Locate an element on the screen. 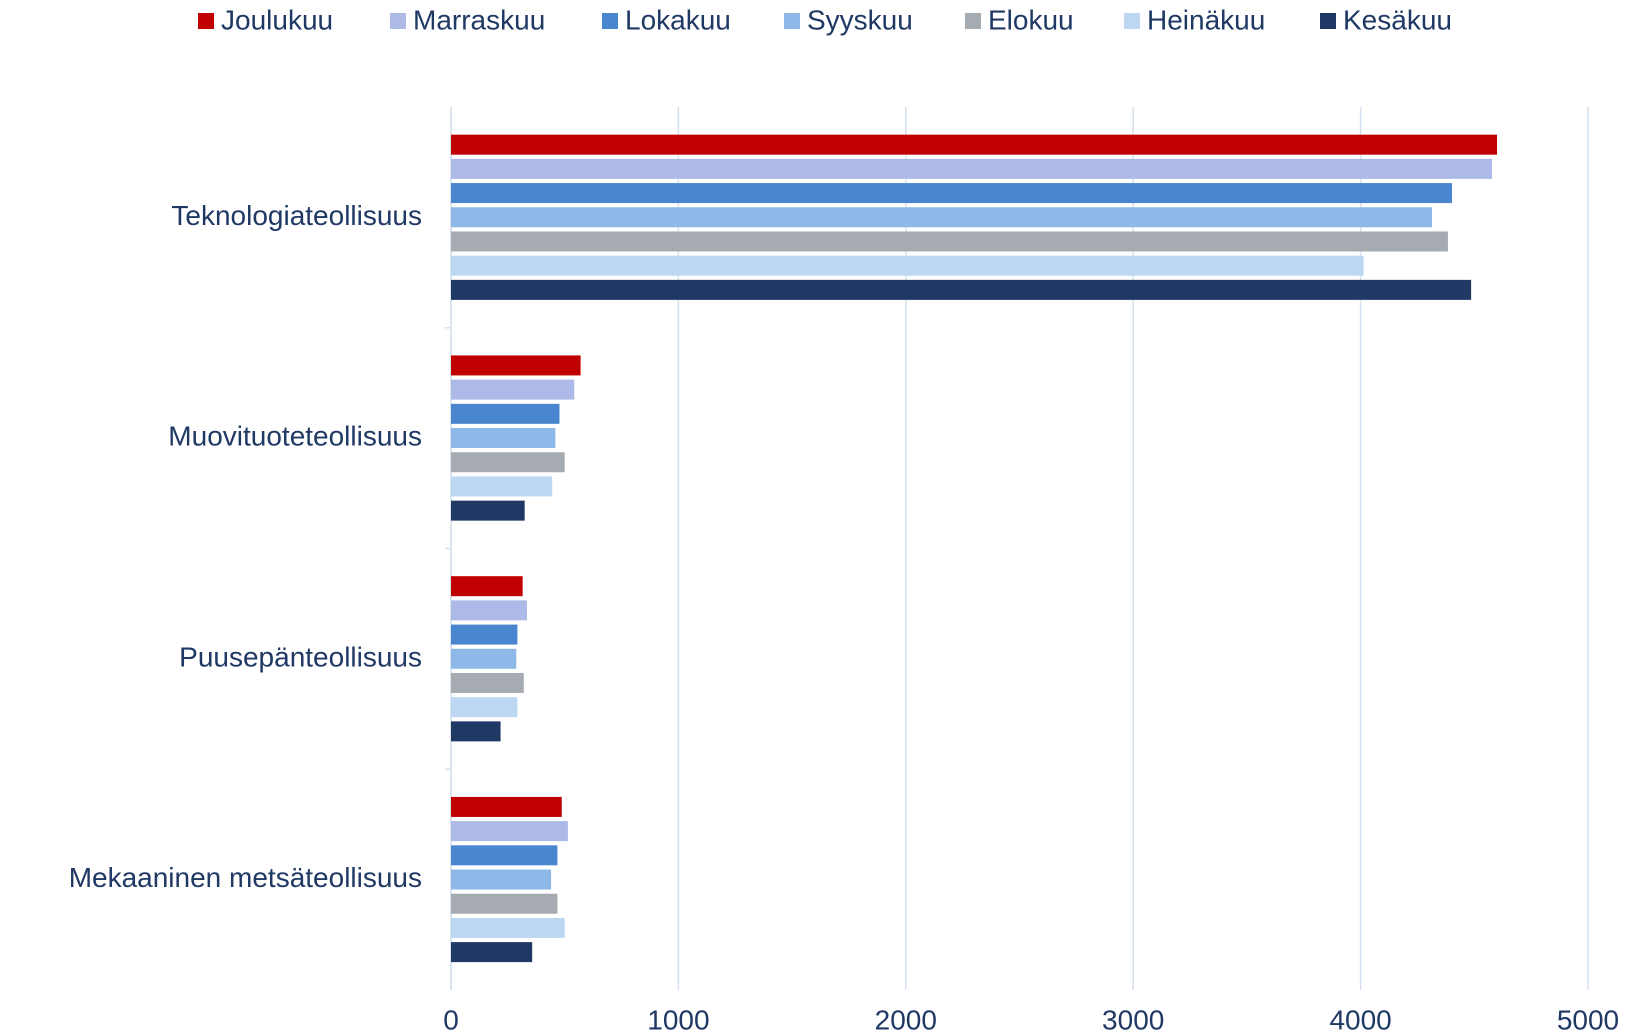 The image size is (1644, 1035). legend-label: Syyskuu is located at coordinates (860, 19).